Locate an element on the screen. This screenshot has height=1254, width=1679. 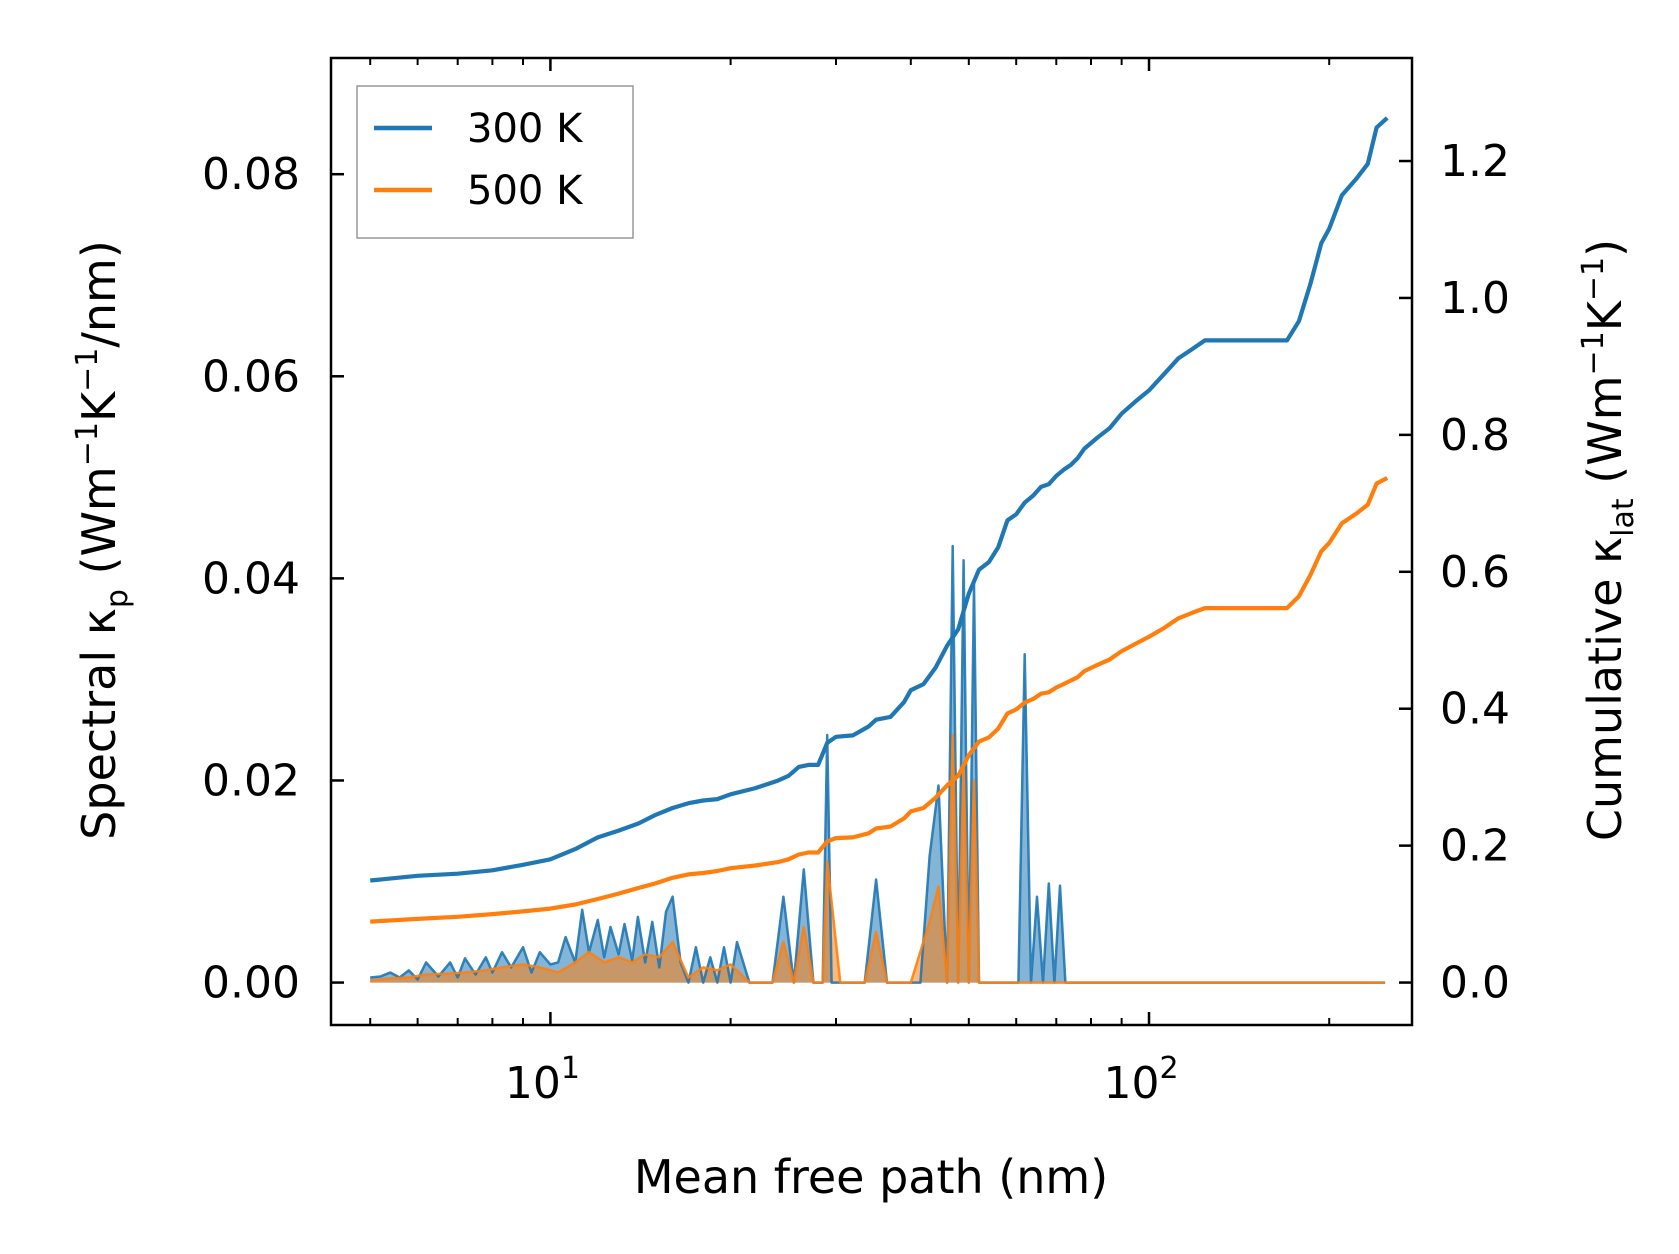
y-left-tick-label: 0.04 is located at coordinates (251, 578).